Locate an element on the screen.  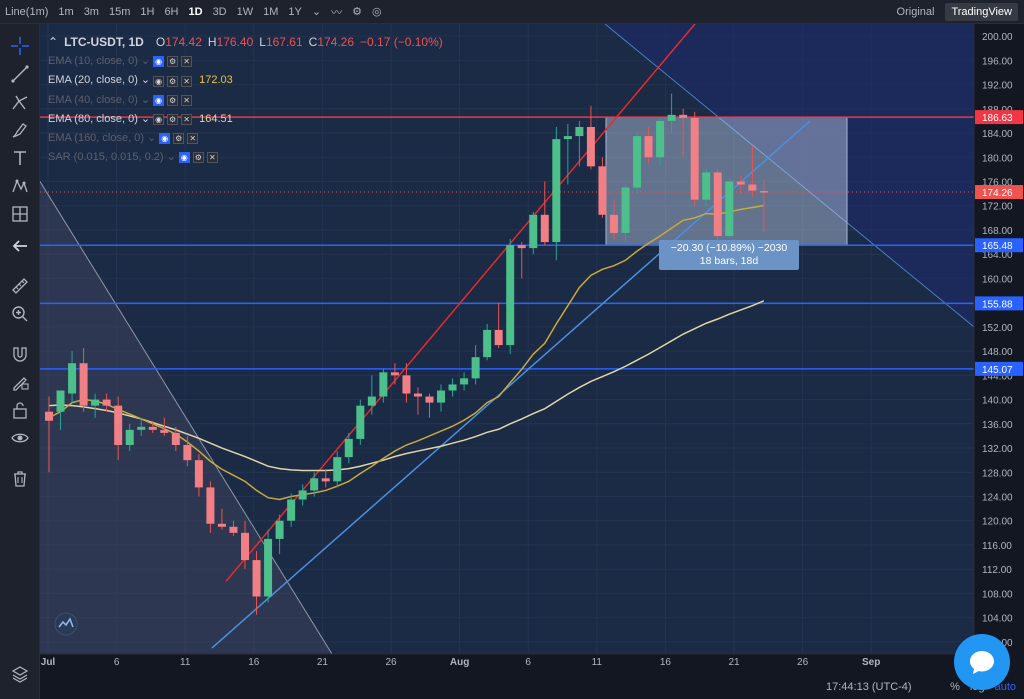
price-tick-label: 144.00 is located at coordinates (997, 376).